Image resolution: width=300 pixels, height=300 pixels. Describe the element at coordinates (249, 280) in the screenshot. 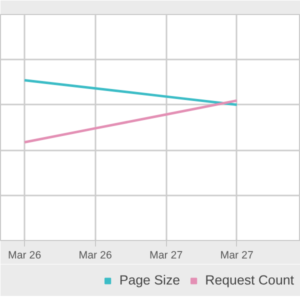

I see `legend-label: Request Count` at that location.